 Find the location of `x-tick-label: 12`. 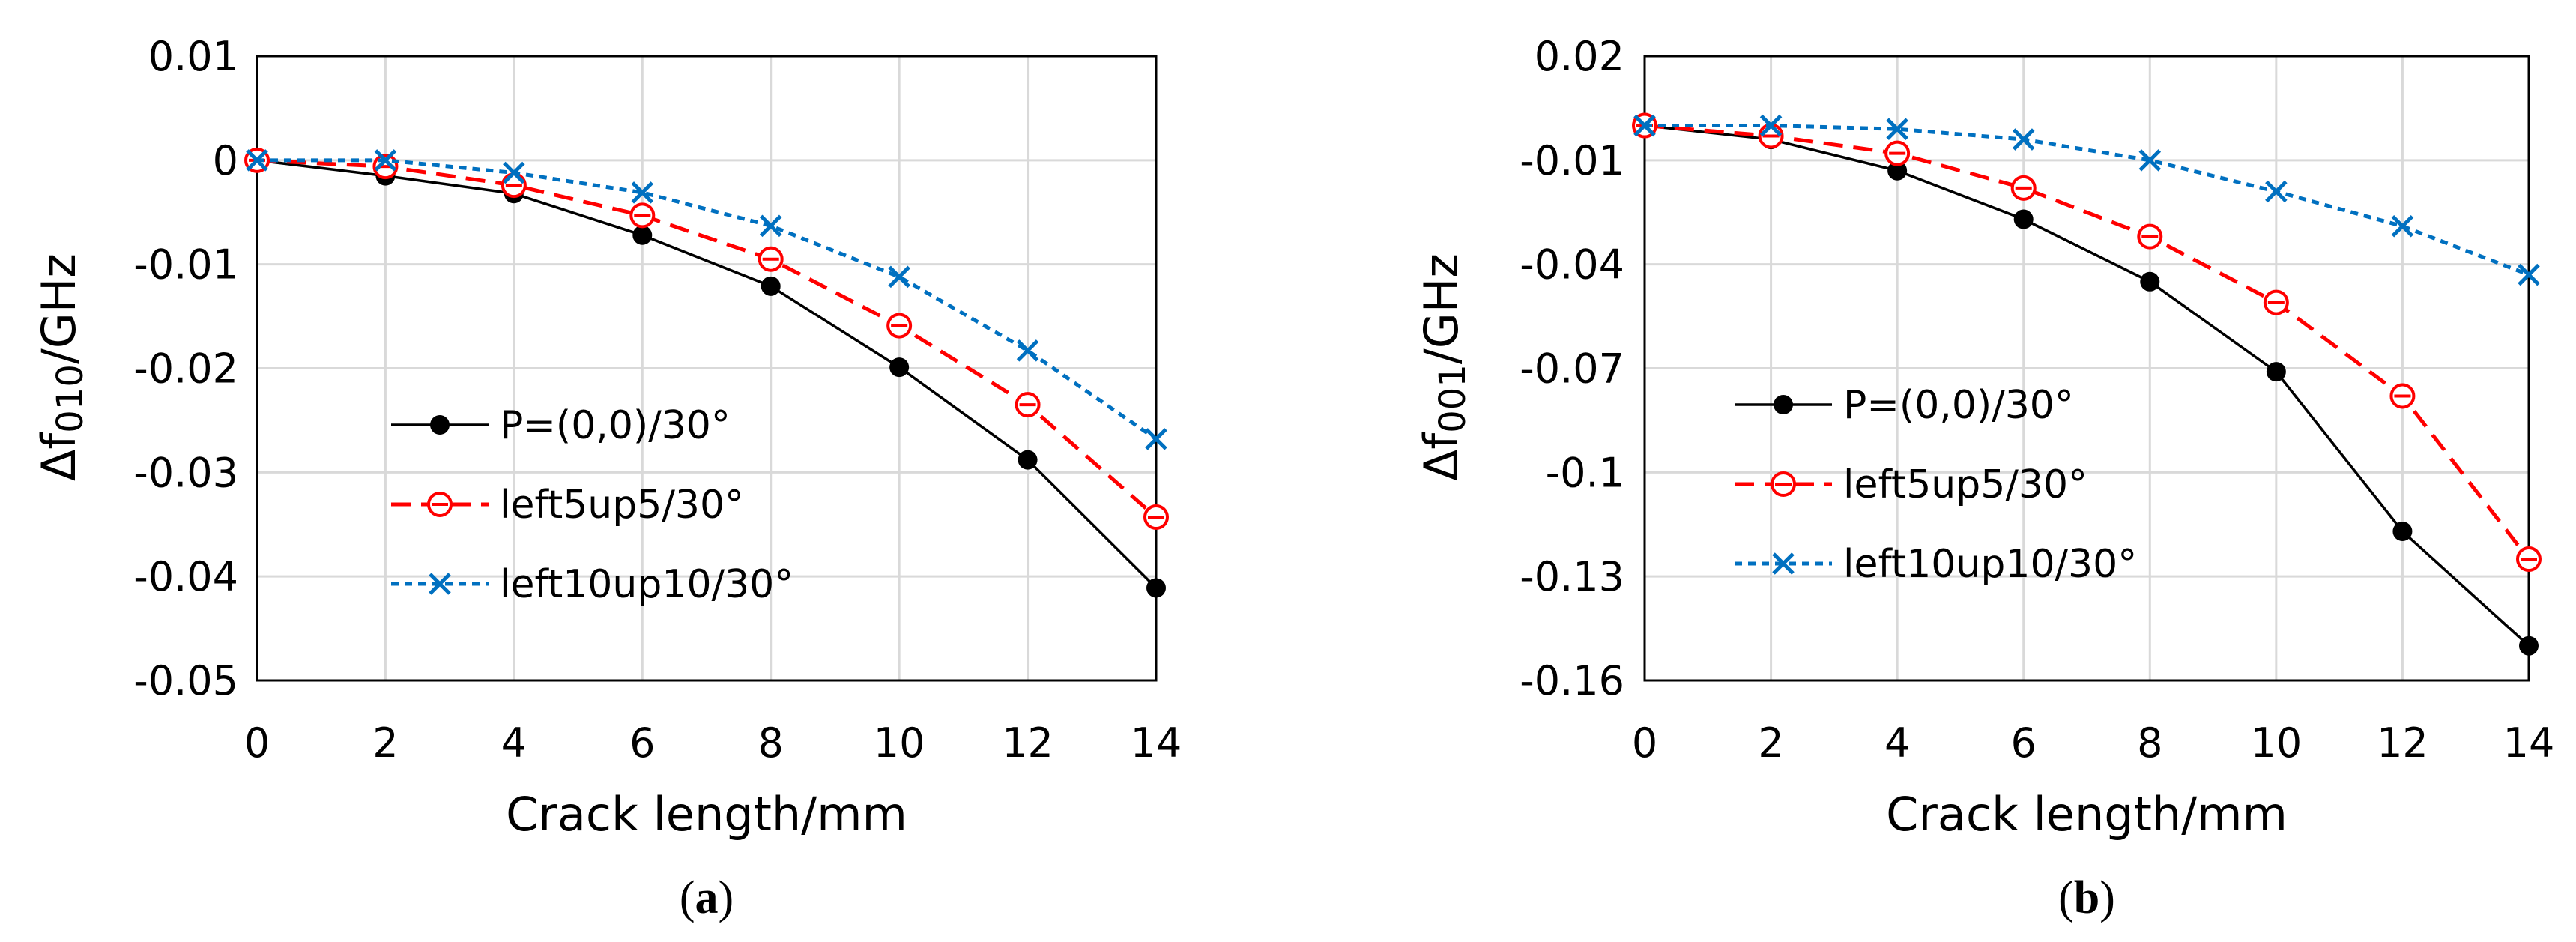

x-tick-label: 12 is located at coordinates (2402, 743).